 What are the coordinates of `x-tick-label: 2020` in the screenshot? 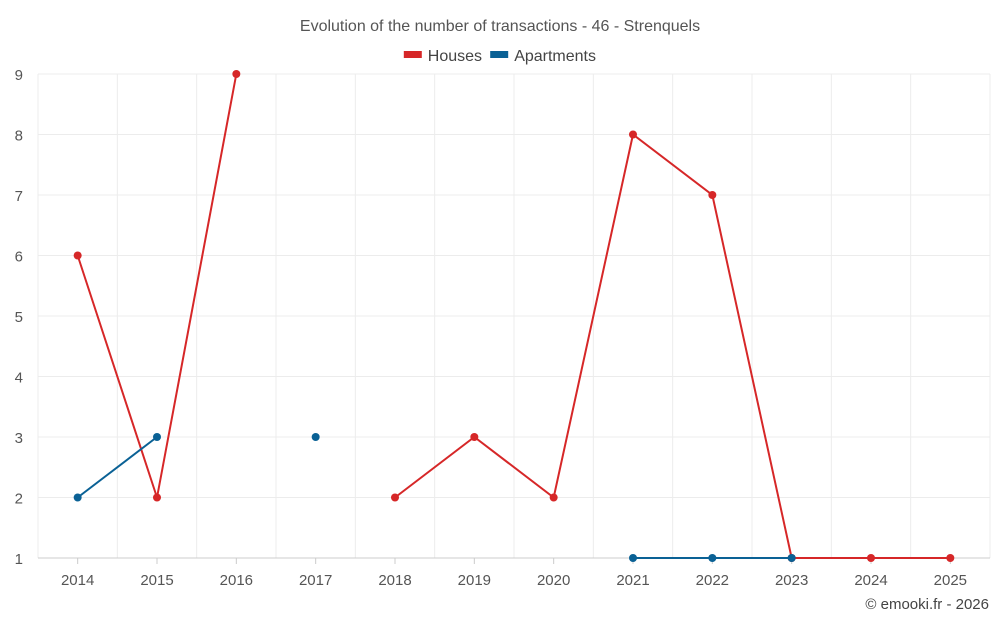 It's located at (553, 580).